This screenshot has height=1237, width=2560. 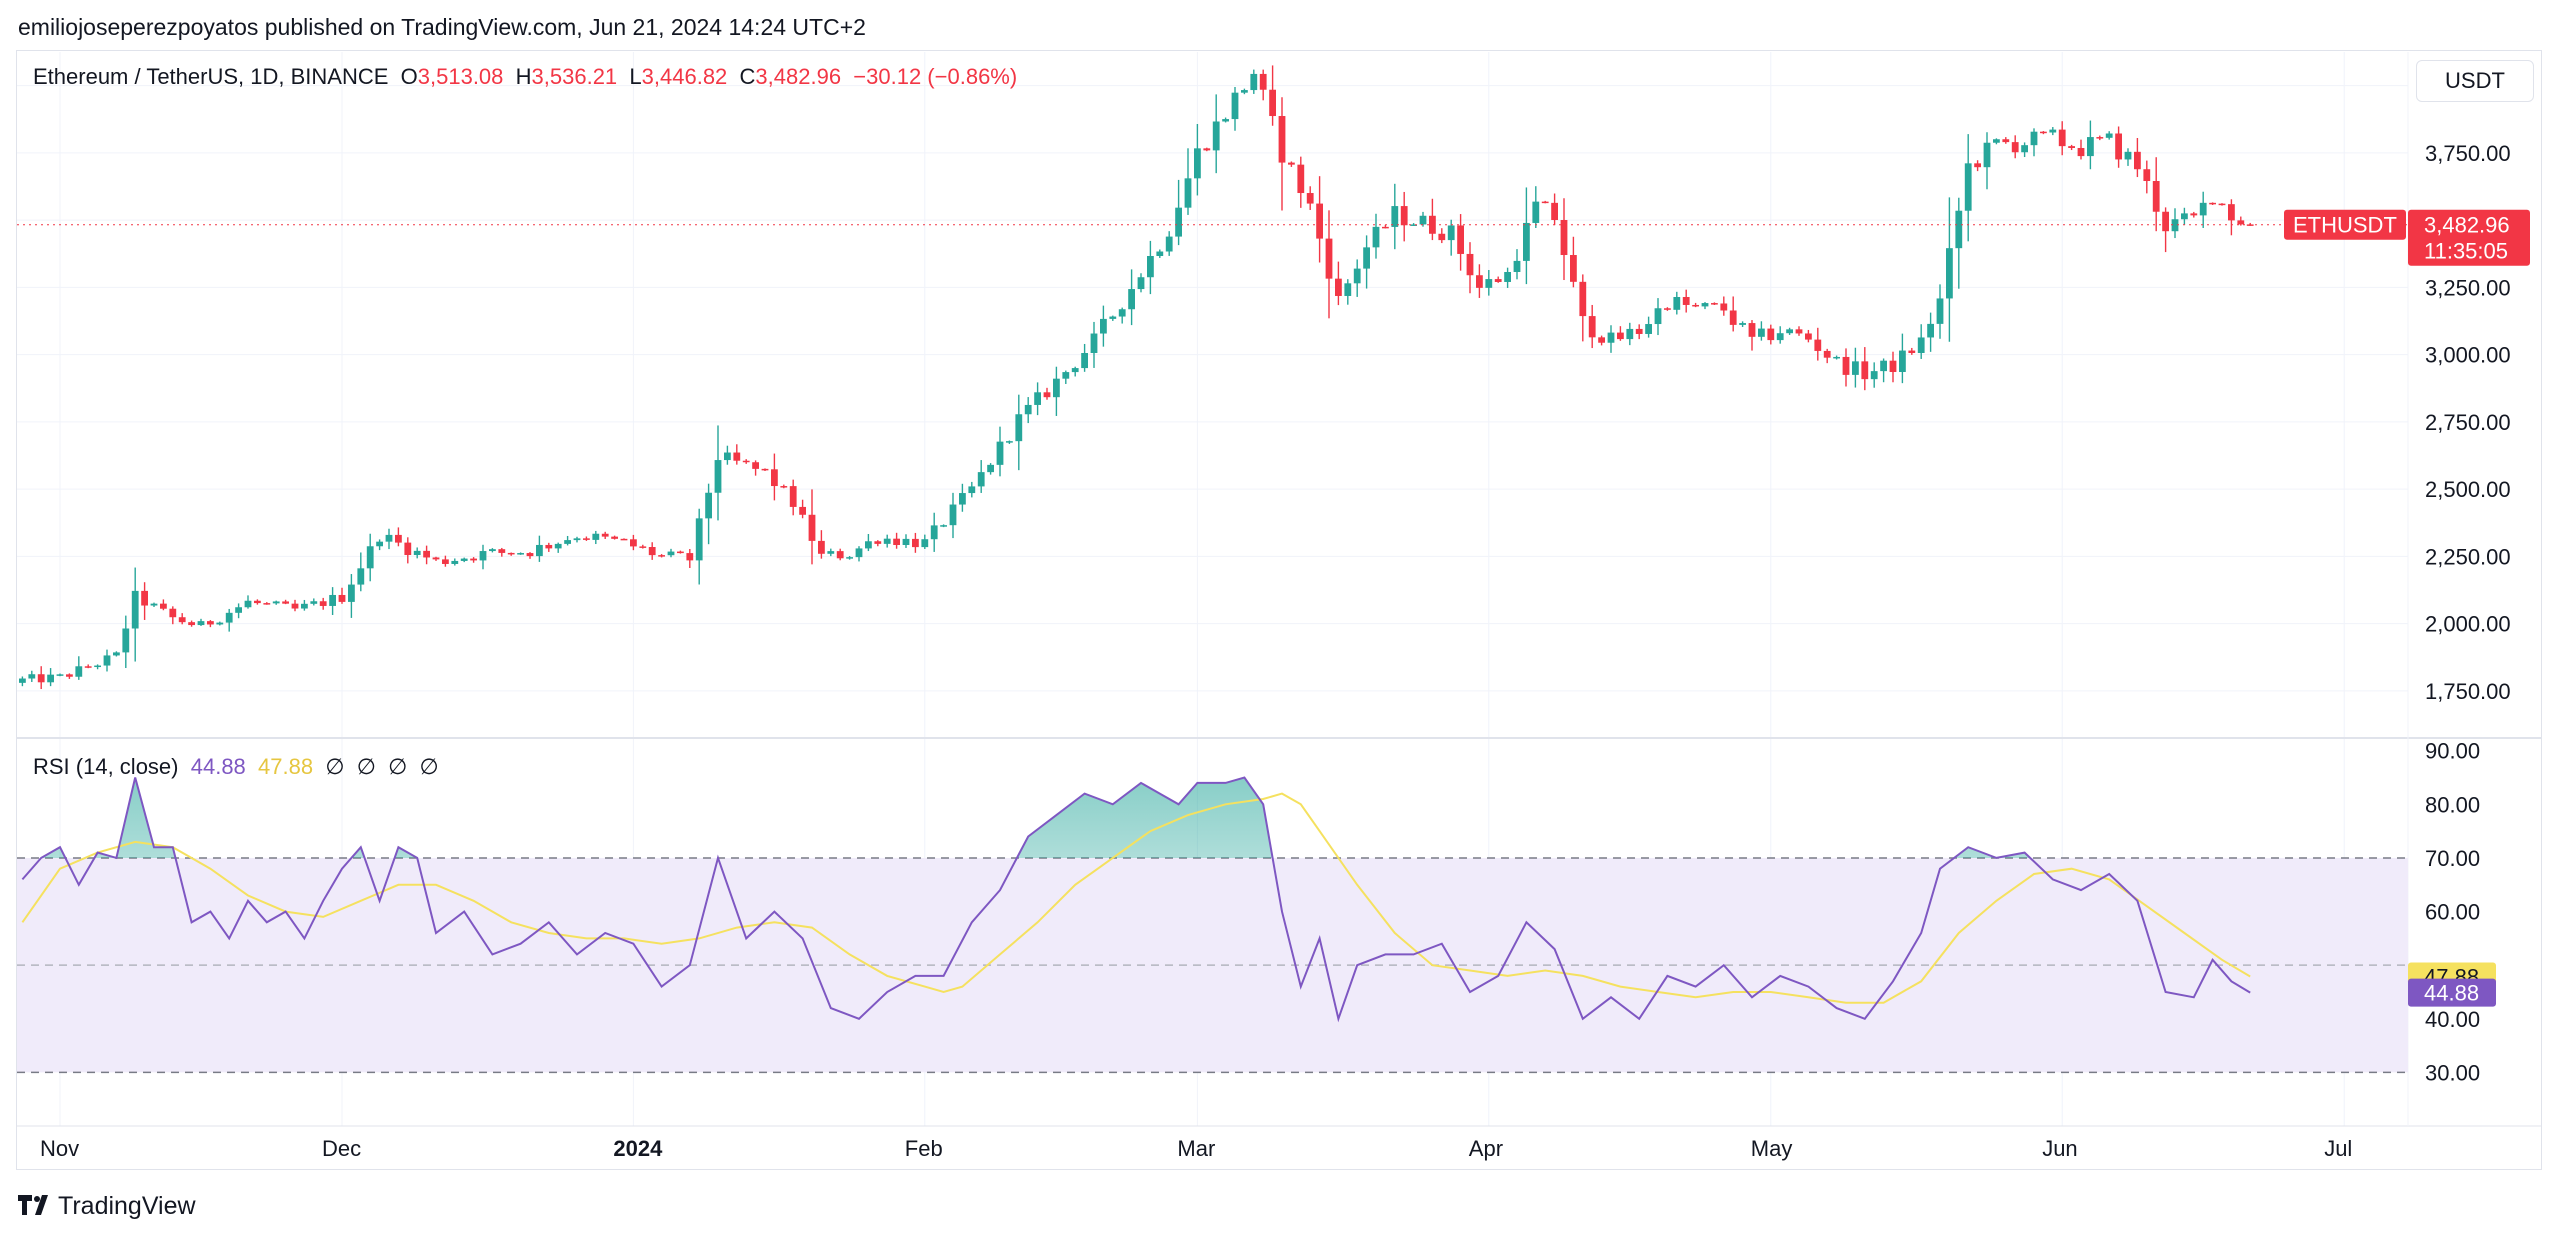 What do you see at coordinates (2468, 422) in the screenshot?
I see `price-tick-label: 2,750.00` at bounding box center [2468, 422].